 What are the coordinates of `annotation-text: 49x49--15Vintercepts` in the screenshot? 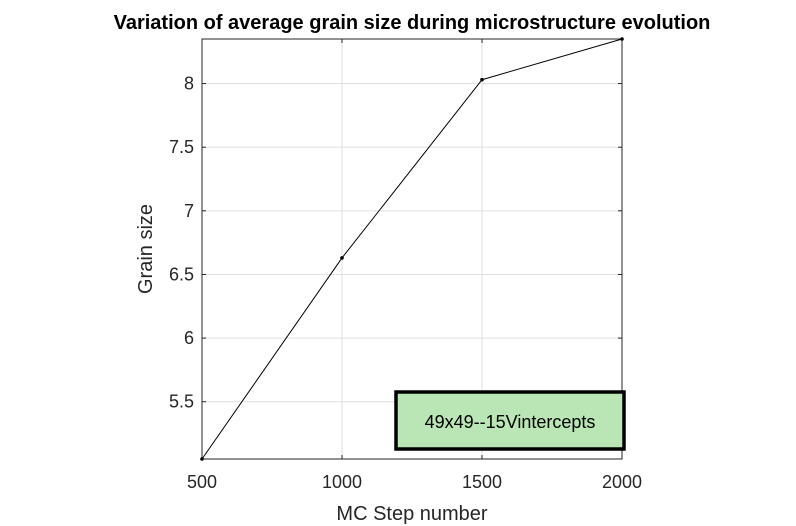 It's located at (510, 422).